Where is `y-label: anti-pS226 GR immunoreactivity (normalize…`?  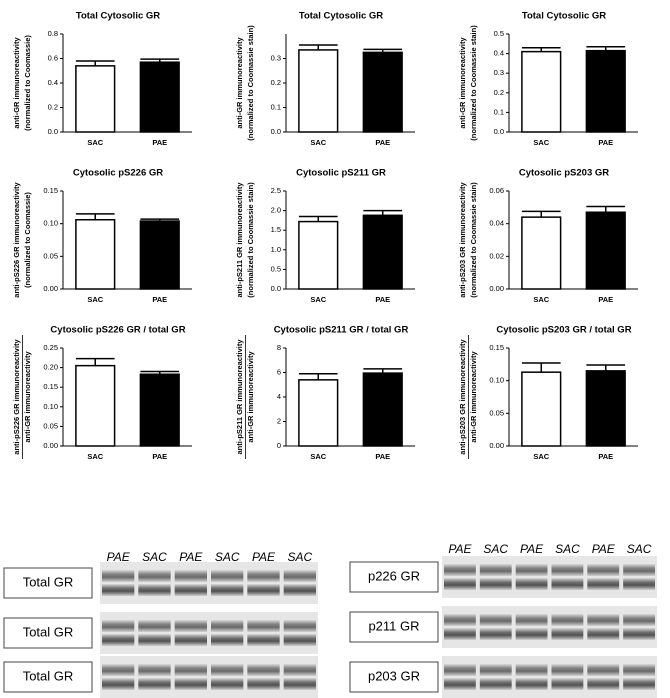
y-label: anti-pS226 GR immunoreactivity (normalize… is located at coordinates (22, 239).